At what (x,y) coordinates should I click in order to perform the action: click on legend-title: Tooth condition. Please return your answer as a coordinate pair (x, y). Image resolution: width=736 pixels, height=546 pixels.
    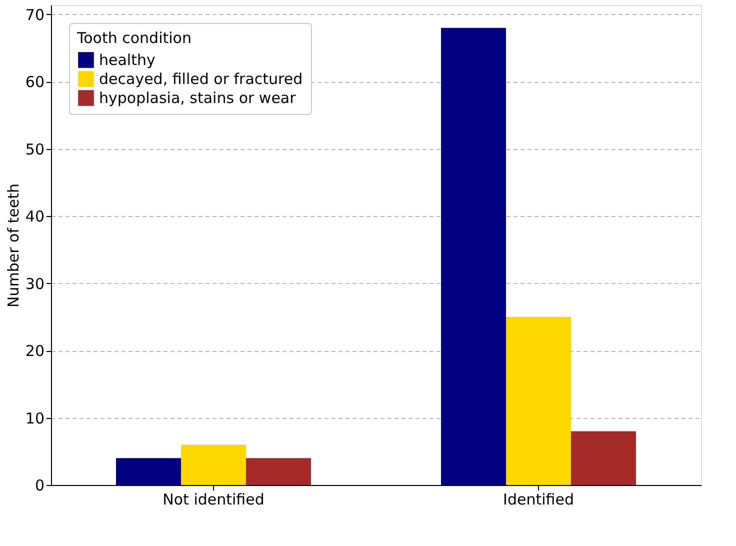
    Looking at the image, I should click on (134, 38).